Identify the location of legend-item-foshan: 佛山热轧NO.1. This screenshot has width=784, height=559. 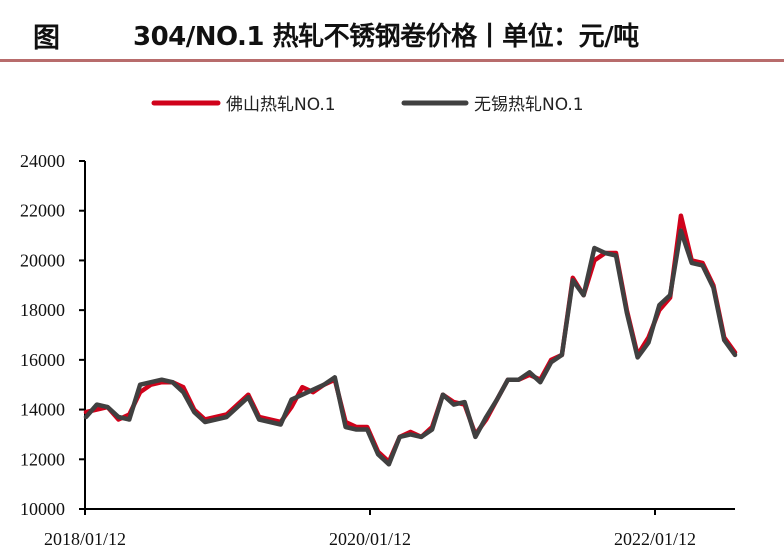
(243, 105).